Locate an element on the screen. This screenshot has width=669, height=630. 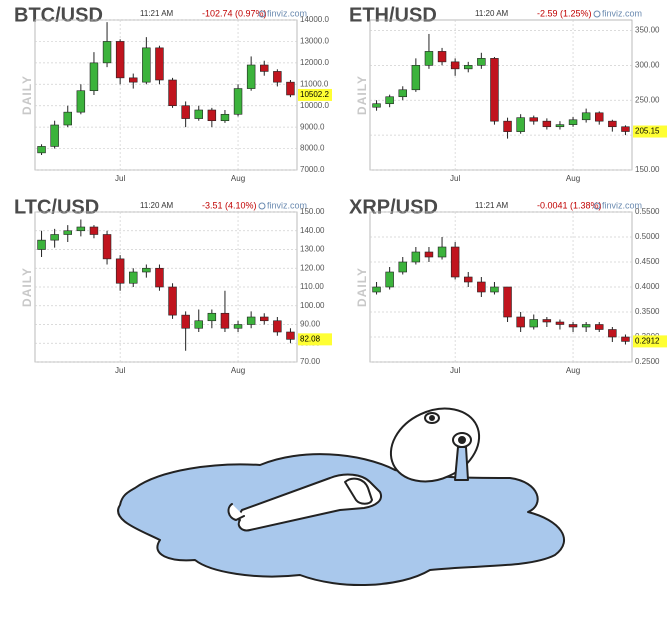
y-tick-label: 12000.0 is located at coordinates (314, 62).